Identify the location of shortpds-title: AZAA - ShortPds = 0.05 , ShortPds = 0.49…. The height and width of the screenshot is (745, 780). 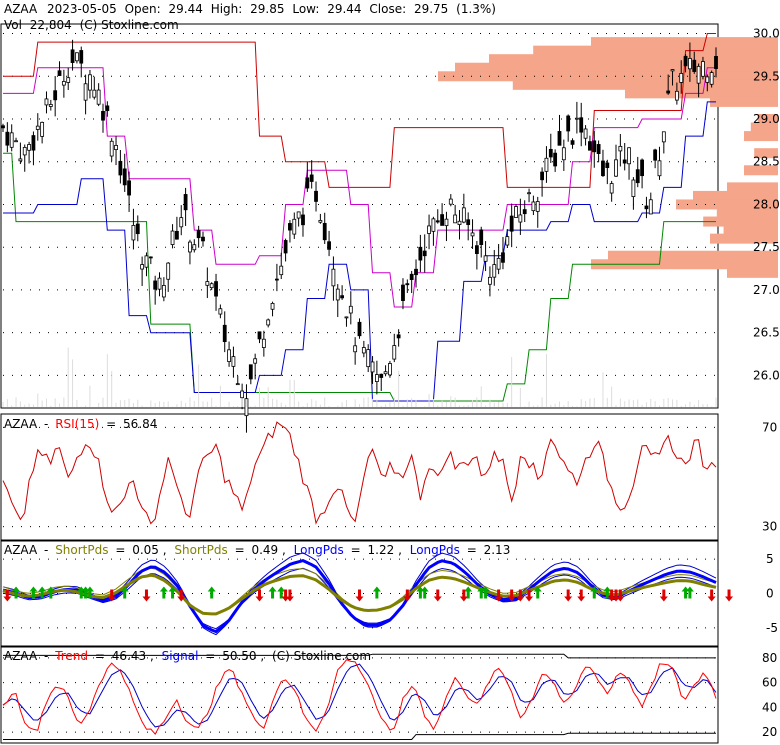
(257, 550).